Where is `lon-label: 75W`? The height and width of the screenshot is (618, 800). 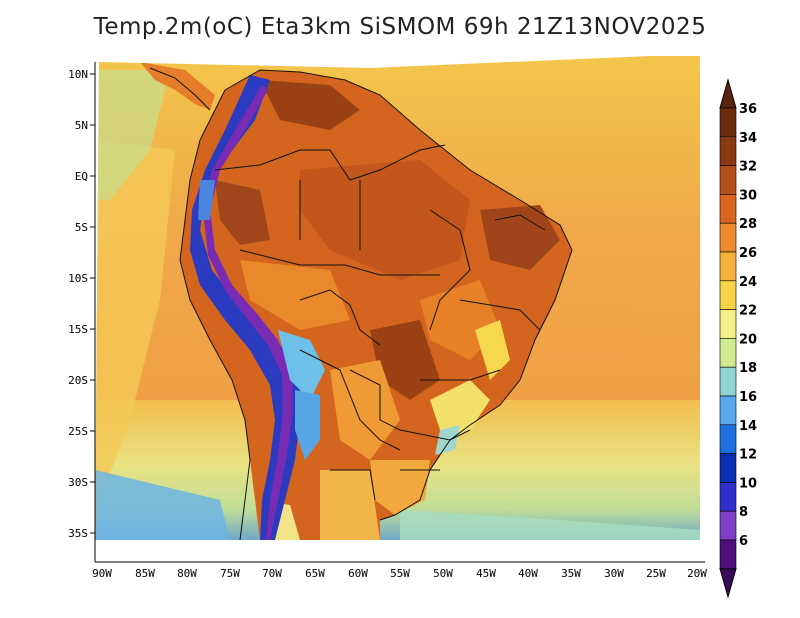
lon-label: 75W is located at coordinates (230, 573).